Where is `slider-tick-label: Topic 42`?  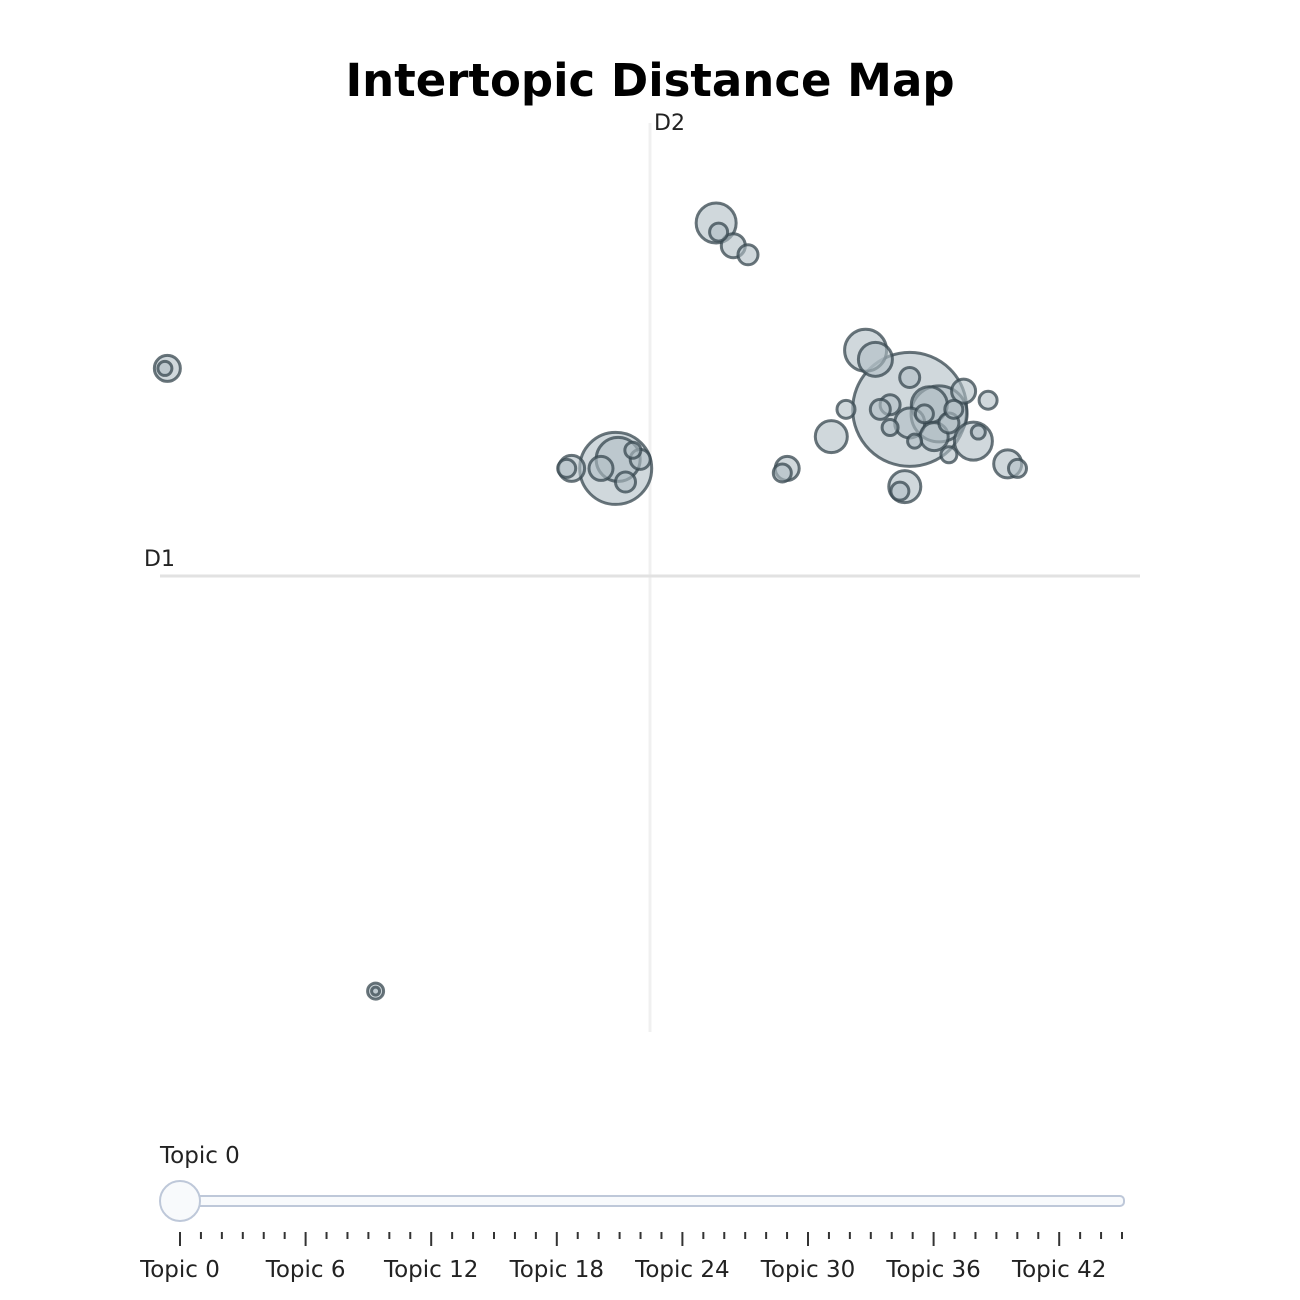
slider-tick-label: Topic 42 is located at coordinates (1058, 1270).